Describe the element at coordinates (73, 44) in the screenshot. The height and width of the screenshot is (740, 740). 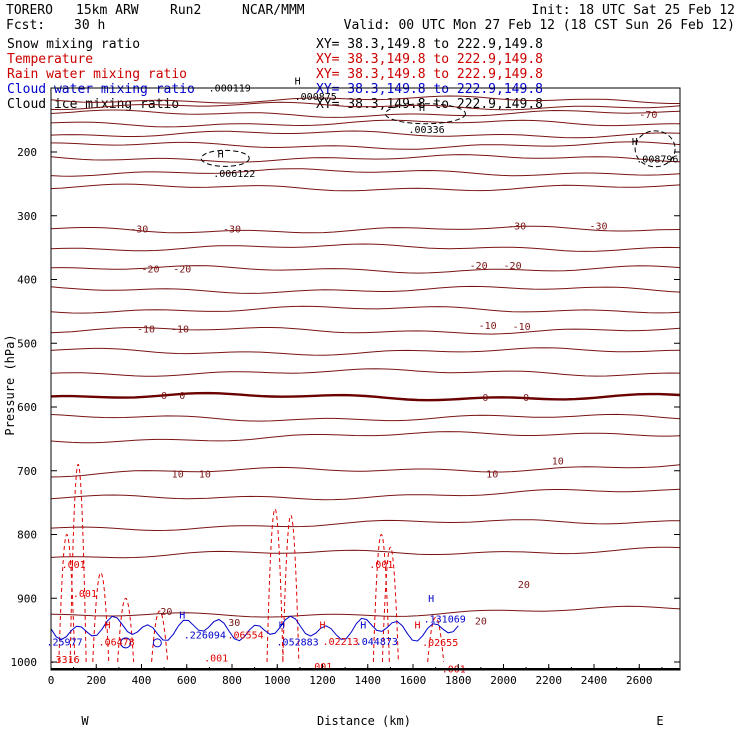
I see `field-name: Snow mixing ratio` at that location.